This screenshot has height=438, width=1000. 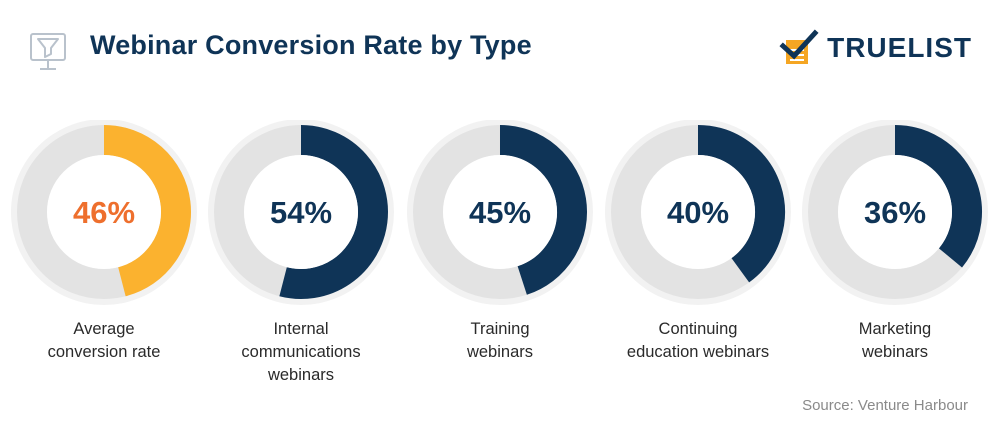 I want to click on donut-category-label: Internal communications webinars, so click(x=301, y=352).